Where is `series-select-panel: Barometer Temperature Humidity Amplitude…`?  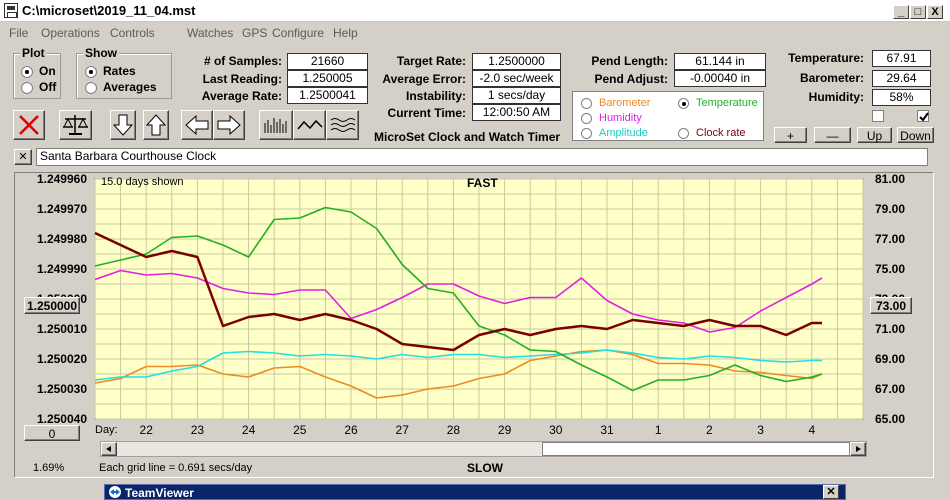
series-select-panel: Barometer Temperature Humidity Amplitude… is located at coordinates (668, 116).